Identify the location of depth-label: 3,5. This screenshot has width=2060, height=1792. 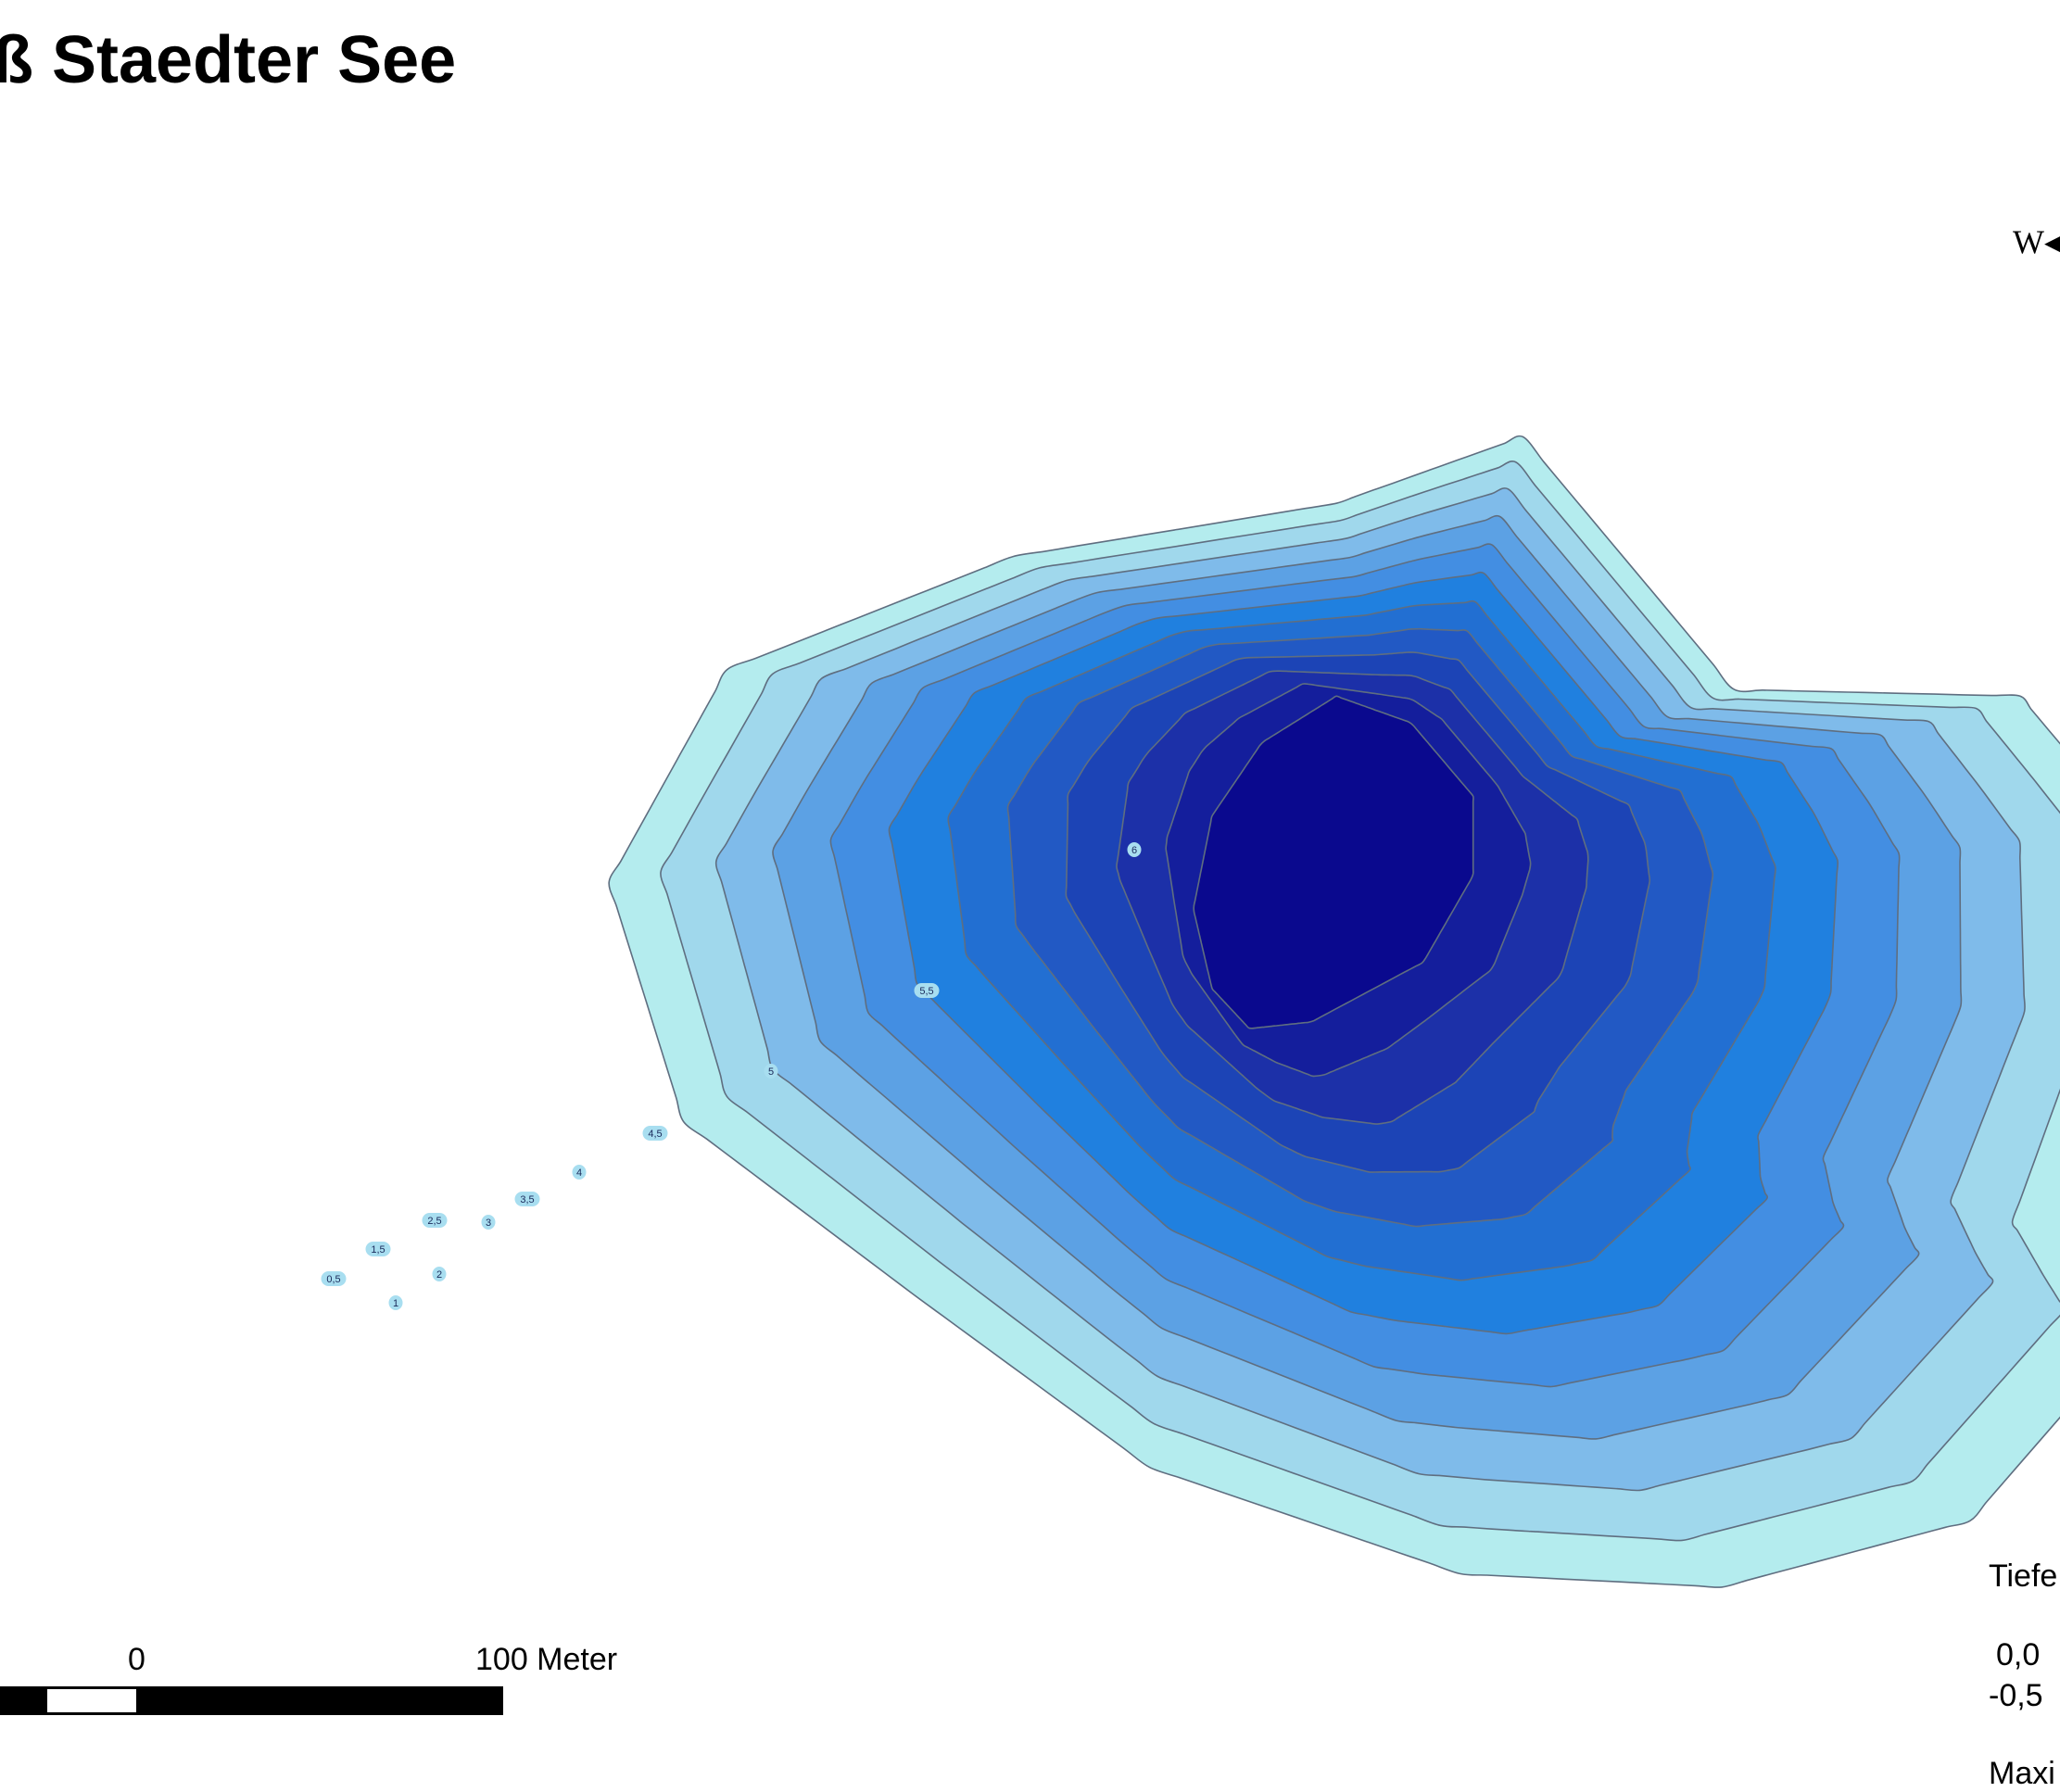
(527, 1199).